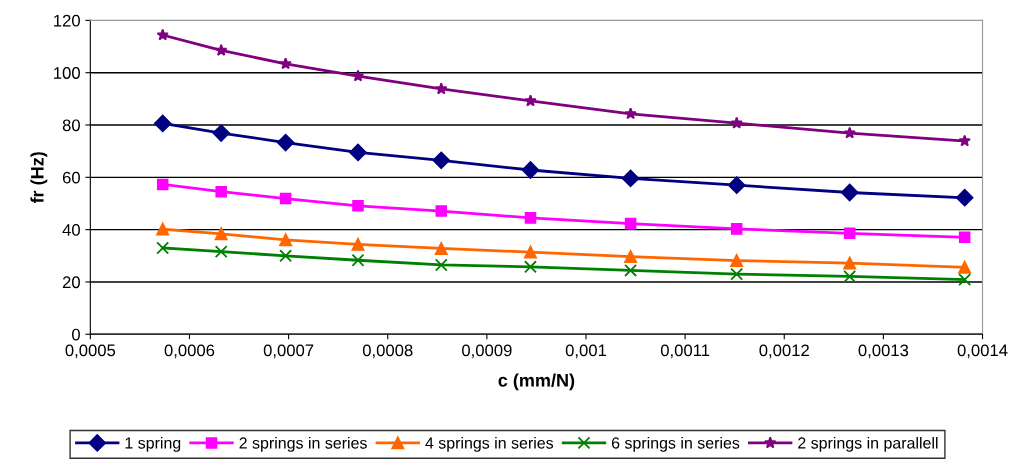 Image resolution: width=1015 pixels, height=463 pixels. Describe the element at coordinates (288, 351) in the screenshot. I see `x-tick-label: 0,0007` at that location.